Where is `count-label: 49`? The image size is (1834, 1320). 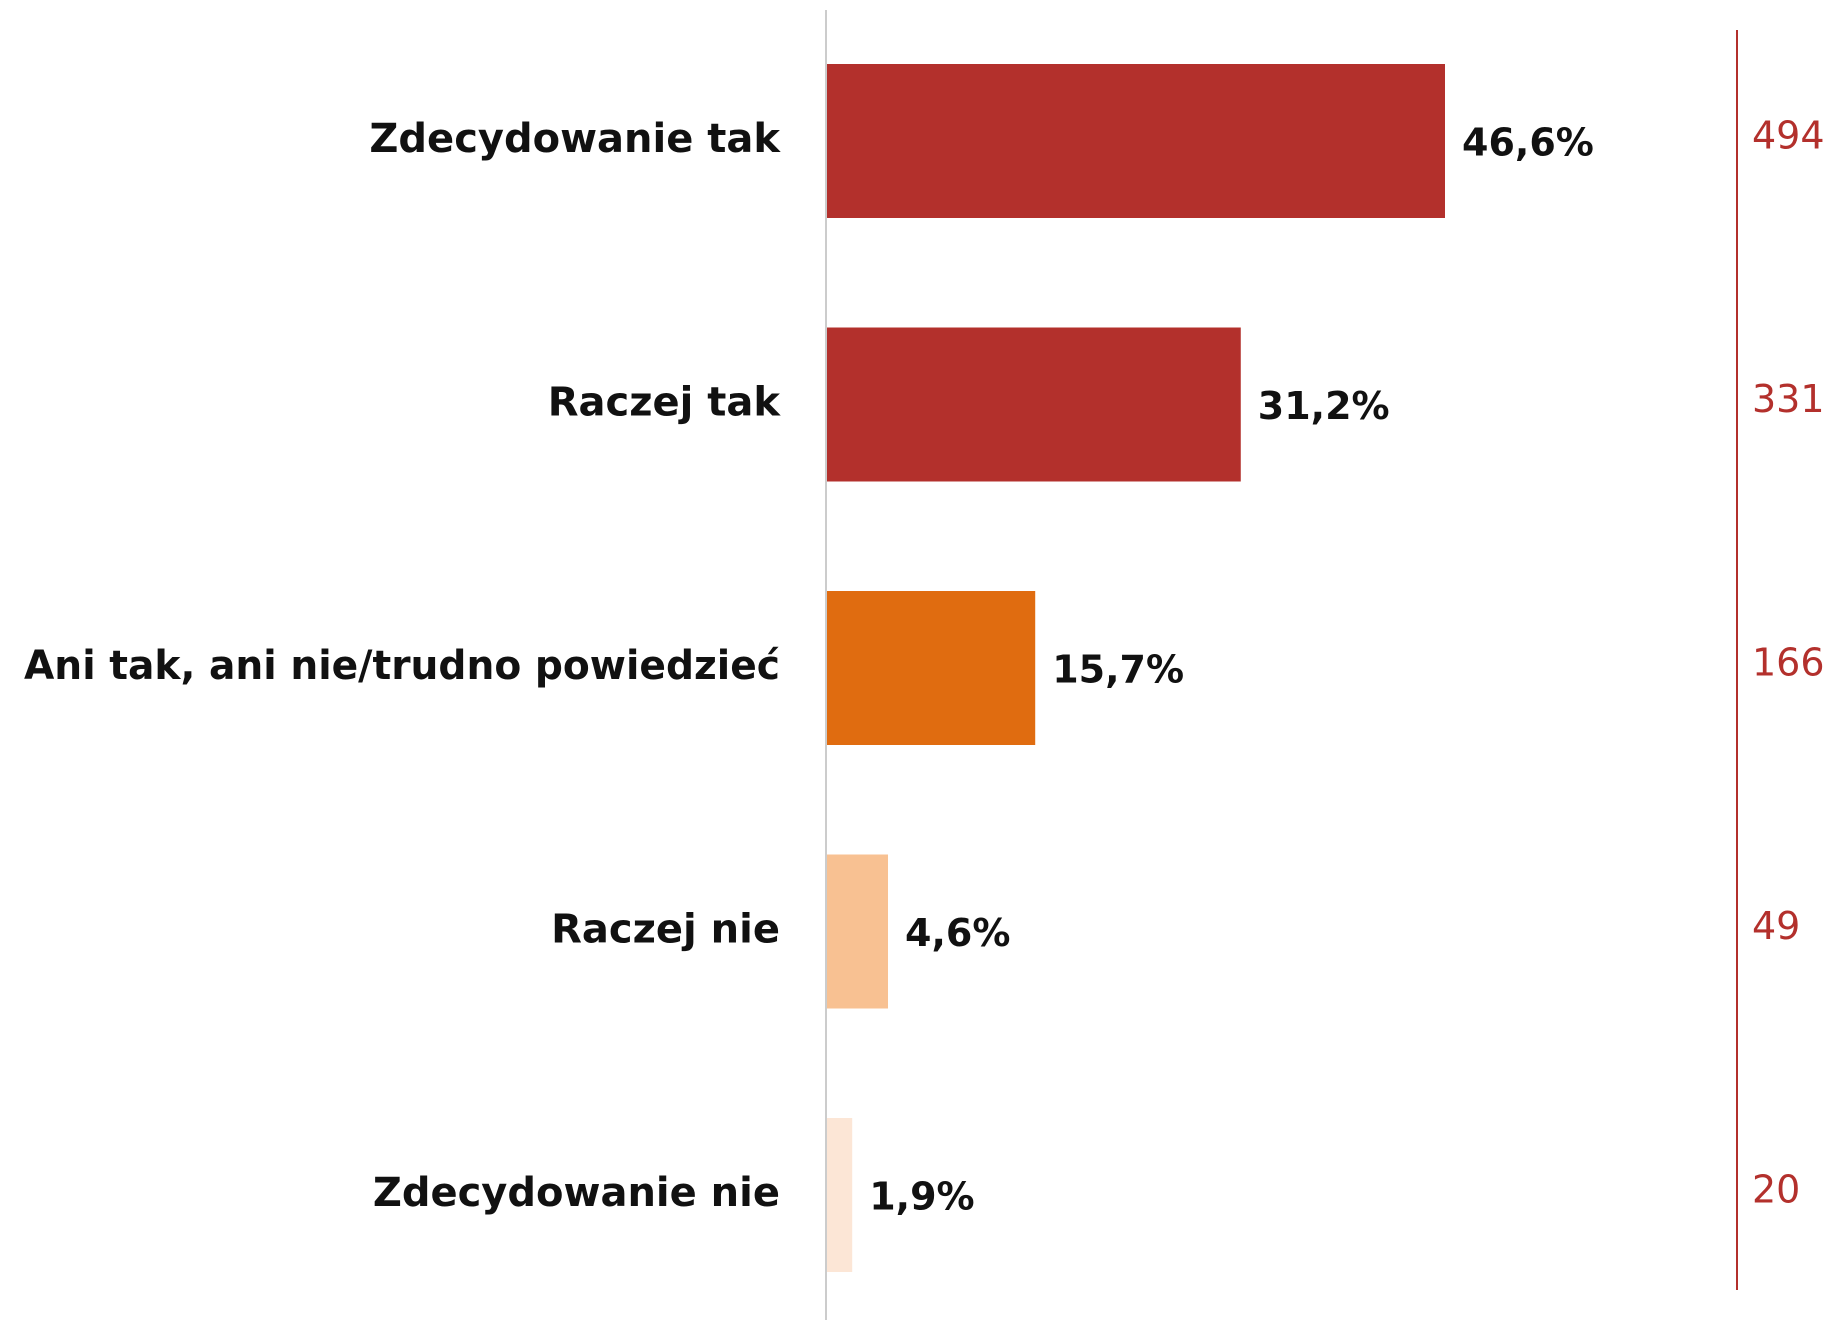
count-label: 49 is located at coordinates (1776, 926).